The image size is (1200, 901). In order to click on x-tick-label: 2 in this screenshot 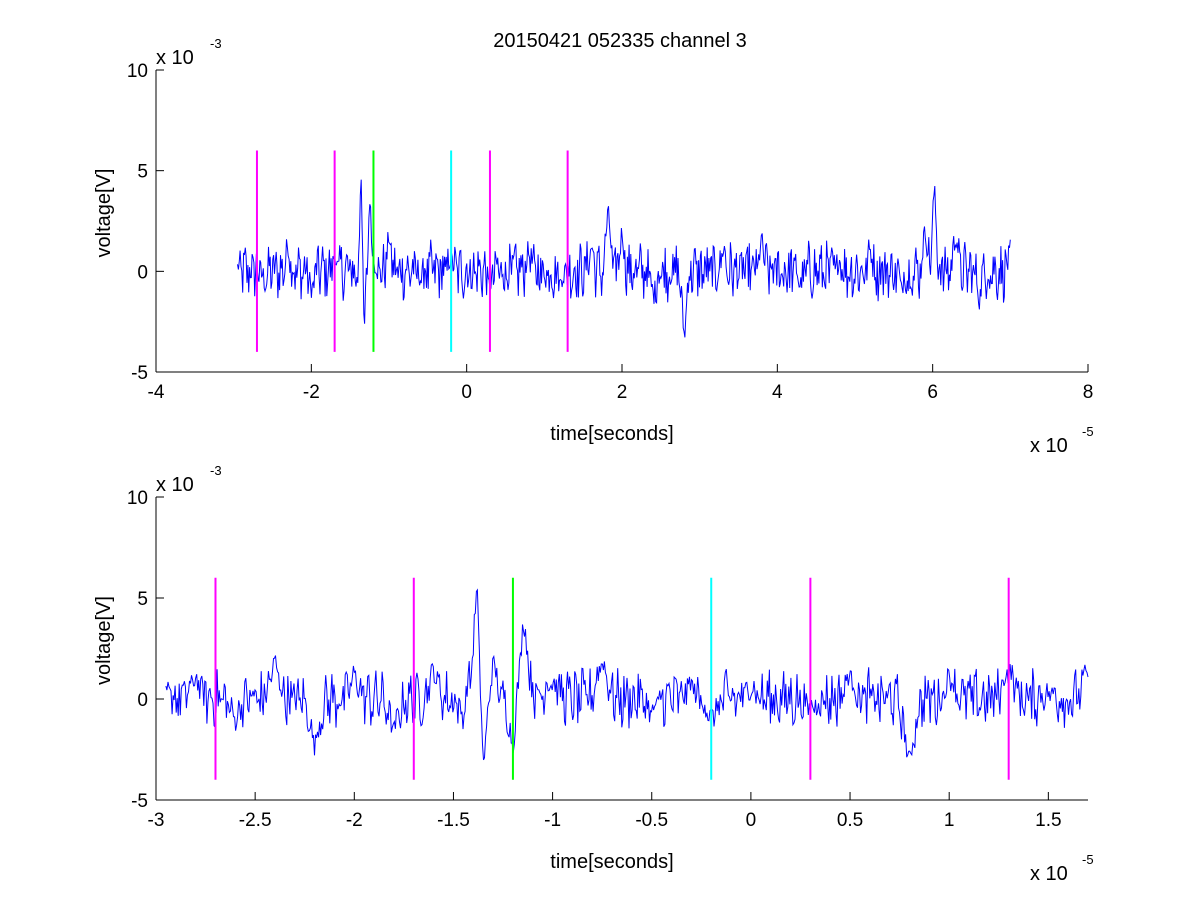, I will do `click(622, 392)`.